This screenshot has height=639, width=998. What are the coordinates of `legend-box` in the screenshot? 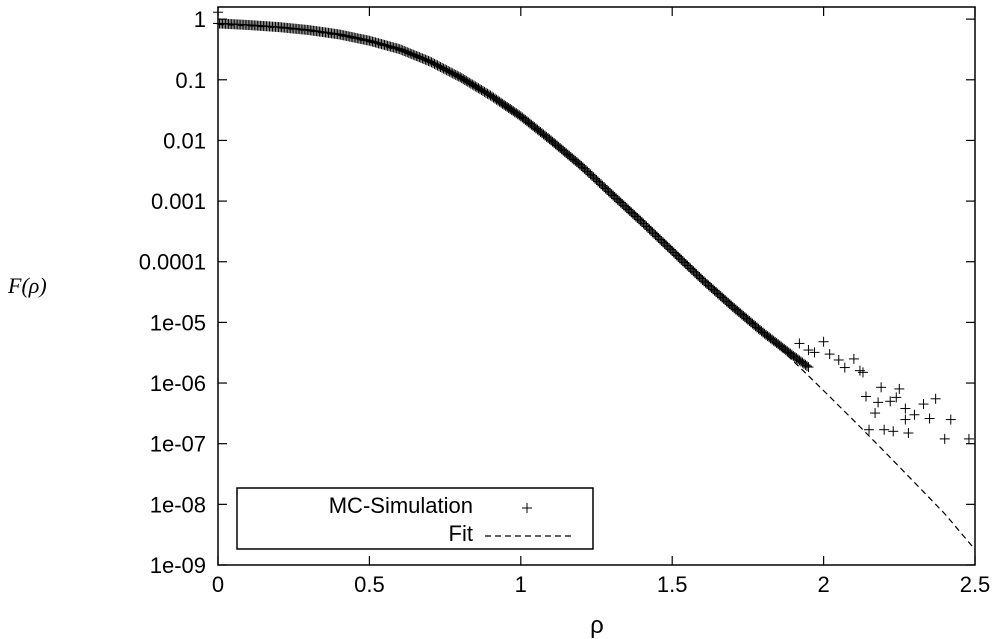 It's located at (415, 518).